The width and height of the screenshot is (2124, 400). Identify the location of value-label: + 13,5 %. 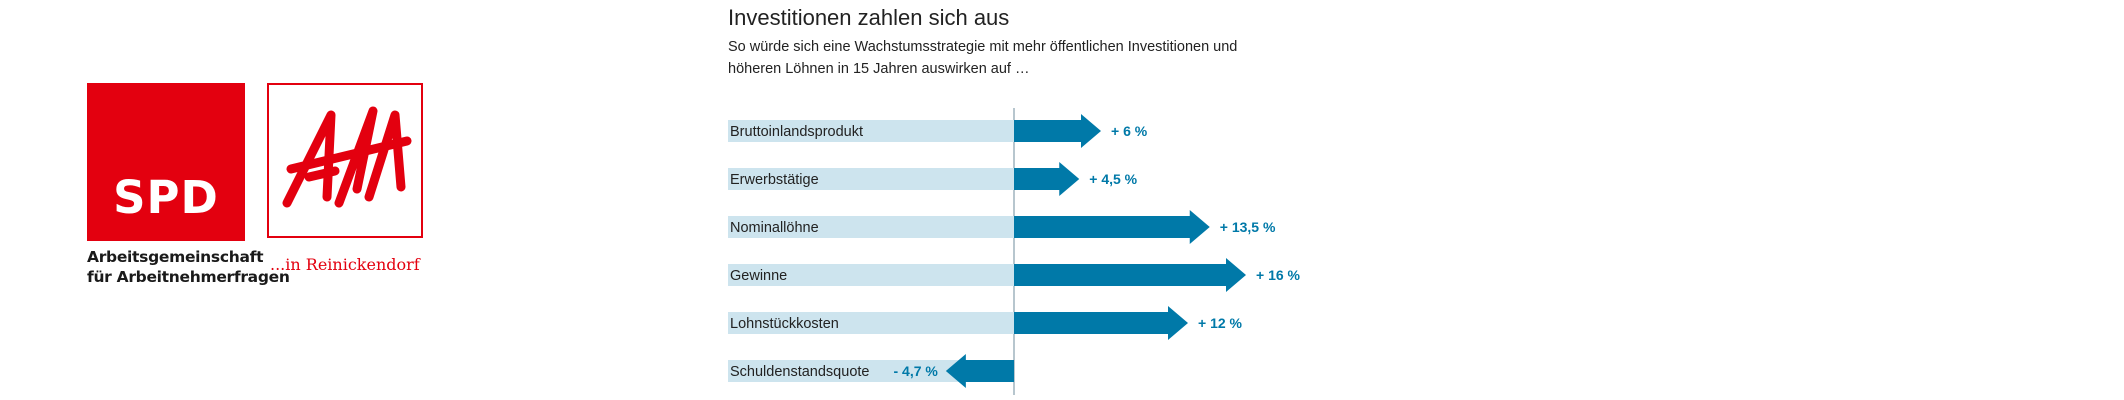
(1248, 227).